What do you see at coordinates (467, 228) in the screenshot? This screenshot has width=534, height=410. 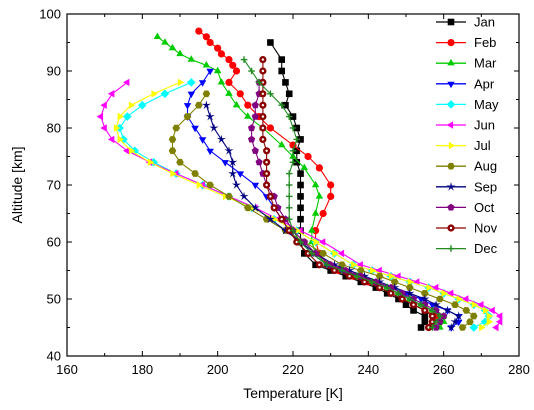 I see `legend-entry-nov: Nov` at bounding box center [467, 228].